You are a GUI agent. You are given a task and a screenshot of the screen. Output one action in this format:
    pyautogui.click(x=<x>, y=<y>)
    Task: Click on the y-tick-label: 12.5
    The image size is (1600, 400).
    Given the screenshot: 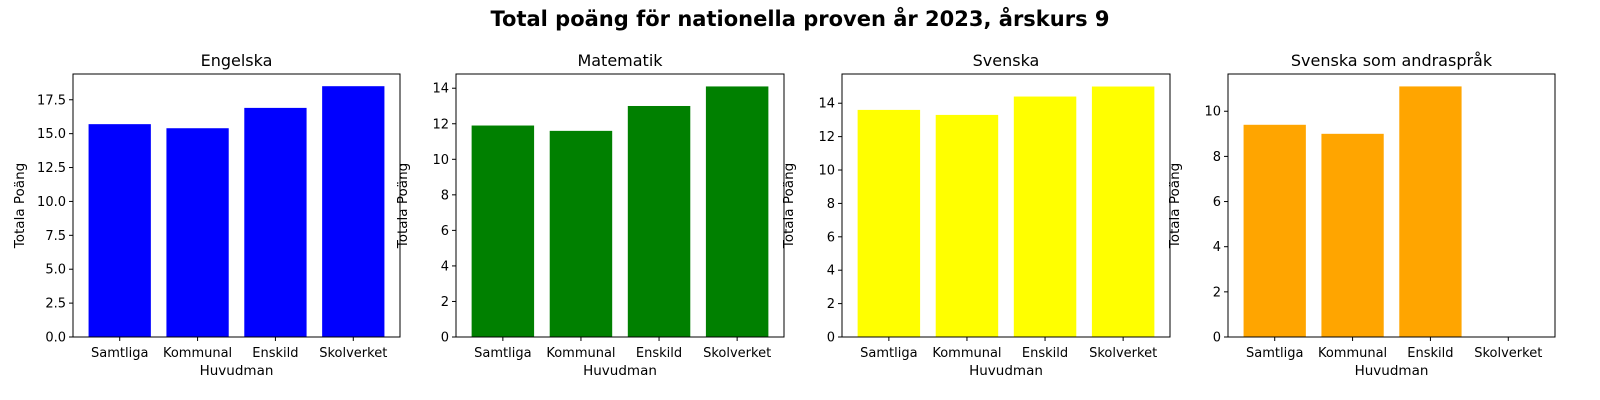 What is the action you would take?
    pyautogui.click(x=51, y=168)
    